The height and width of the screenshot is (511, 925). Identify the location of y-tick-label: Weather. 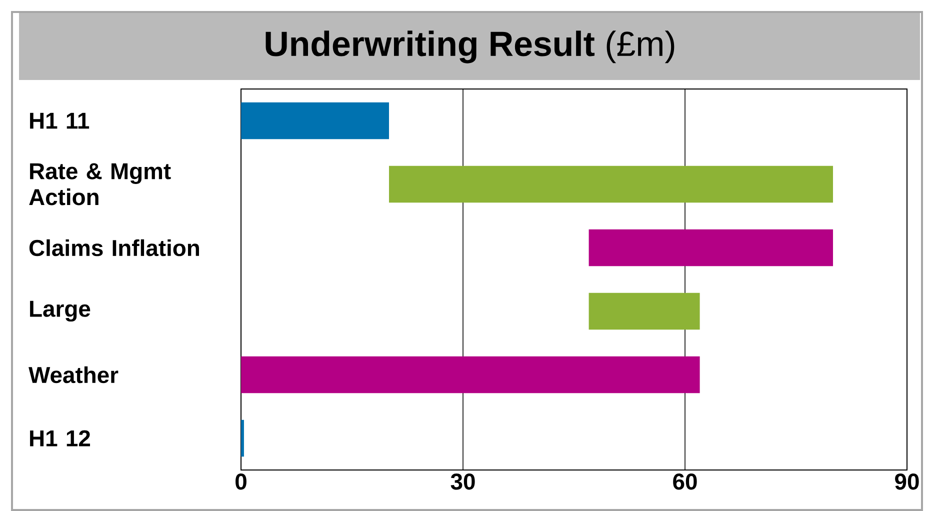
(73, 375).